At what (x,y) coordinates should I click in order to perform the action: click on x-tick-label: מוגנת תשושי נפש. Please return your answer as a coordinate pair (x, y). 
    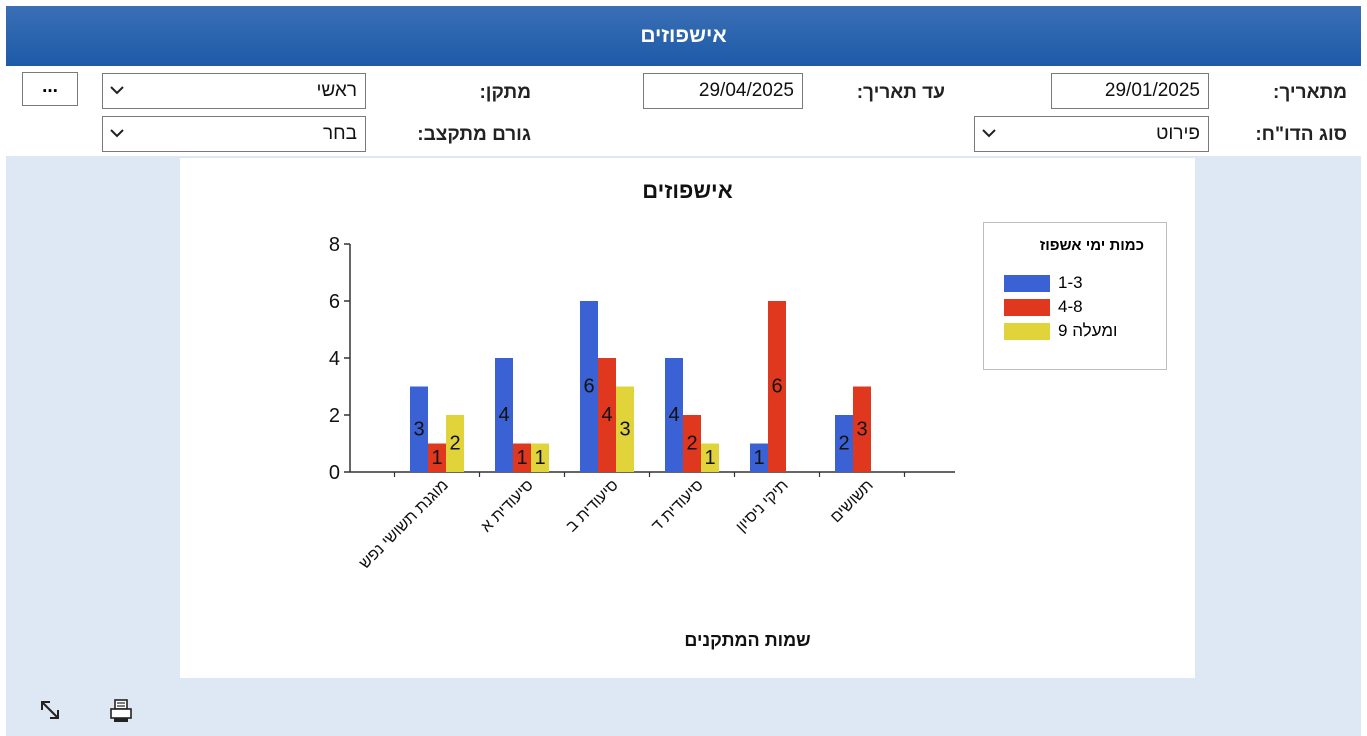
    Looking at the image, I should click on (404, 525).